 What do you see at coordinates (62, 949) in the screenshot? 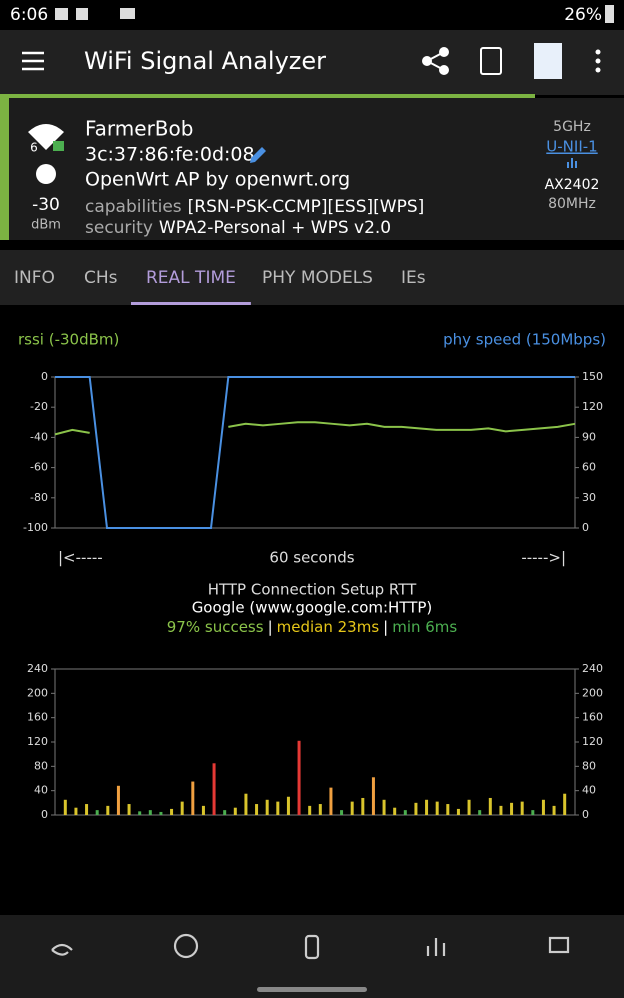
I see `nav-connect` at bounding box center [62, 949].